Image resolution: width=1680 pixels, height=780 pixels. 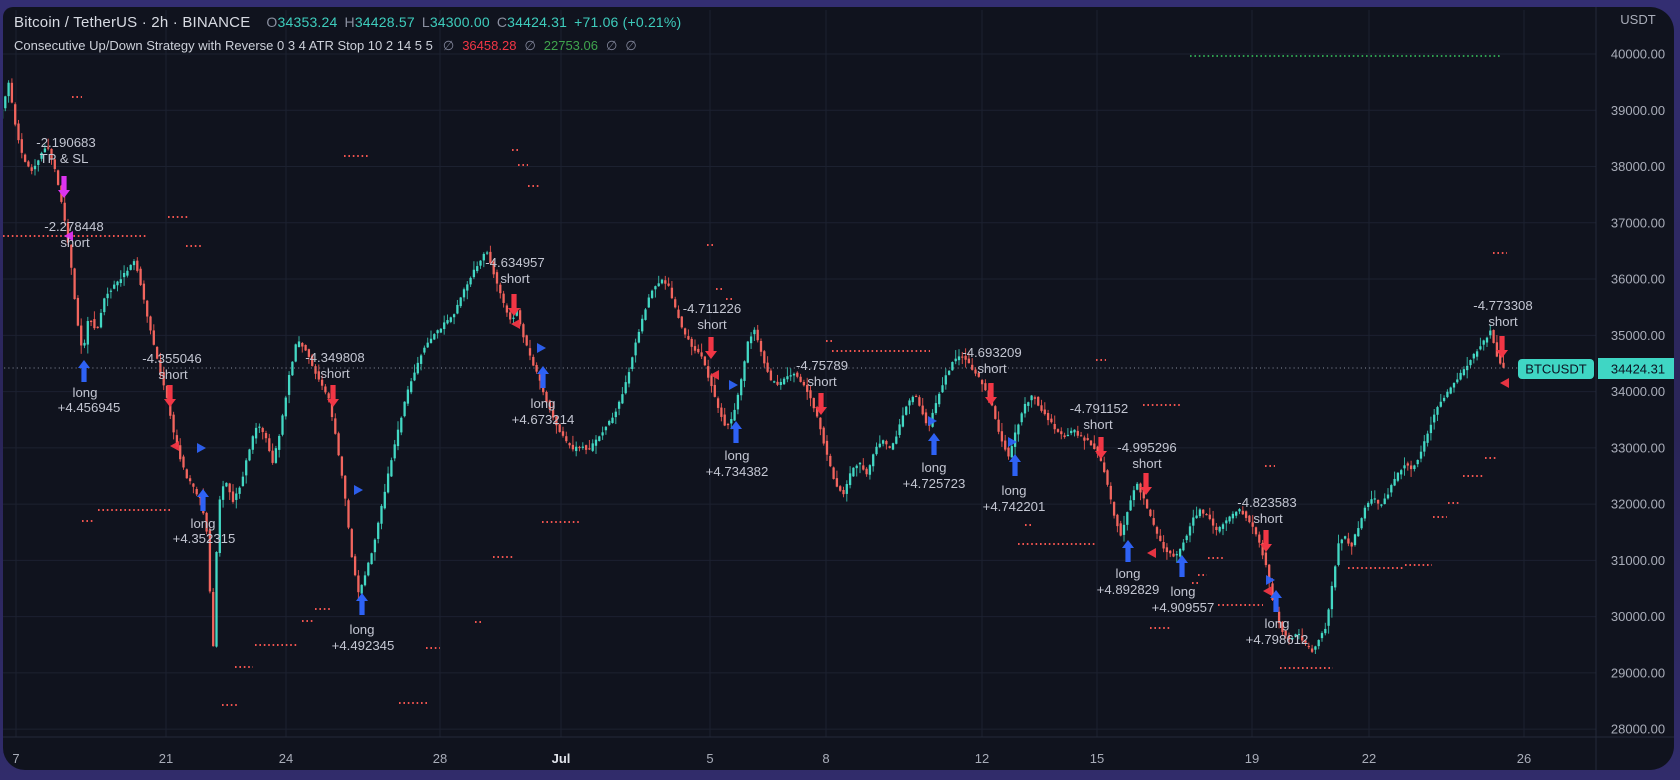 What do you see at coordinates (203, 523) in the screenshot?
I see `trade-label: long` at bounding box center [203, 523].